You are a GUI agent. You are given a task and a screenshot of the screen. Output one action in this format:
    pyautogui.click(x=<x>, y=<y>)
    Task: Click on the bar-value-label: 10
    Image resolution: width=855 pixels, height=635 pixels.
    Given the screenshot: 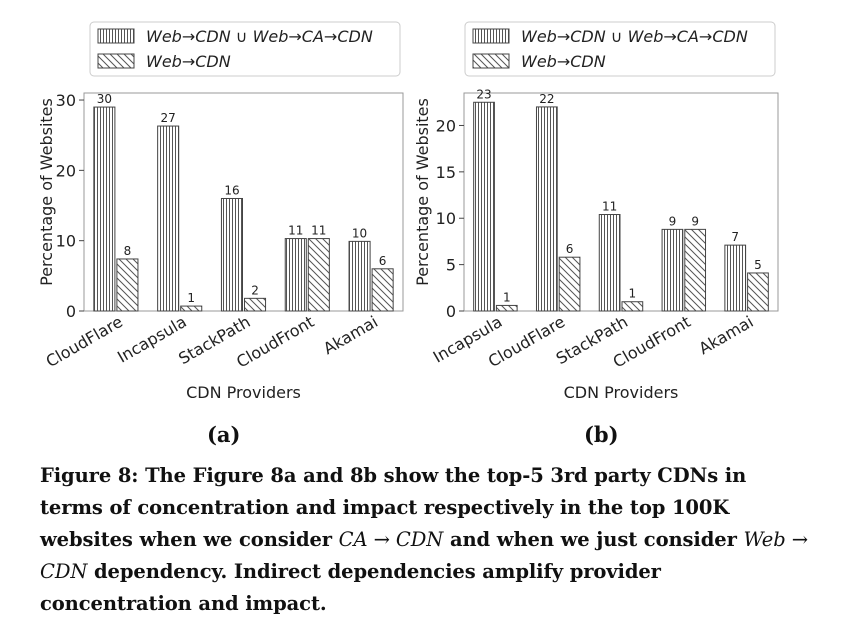 What is the action you would take?
    pyautogui.click(x=359, y=233)
    